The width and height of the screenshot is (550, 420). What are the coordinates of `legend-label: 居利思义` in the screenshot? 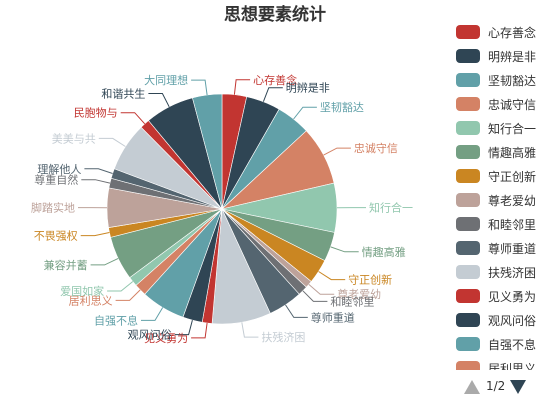 It's located at (512, 366).